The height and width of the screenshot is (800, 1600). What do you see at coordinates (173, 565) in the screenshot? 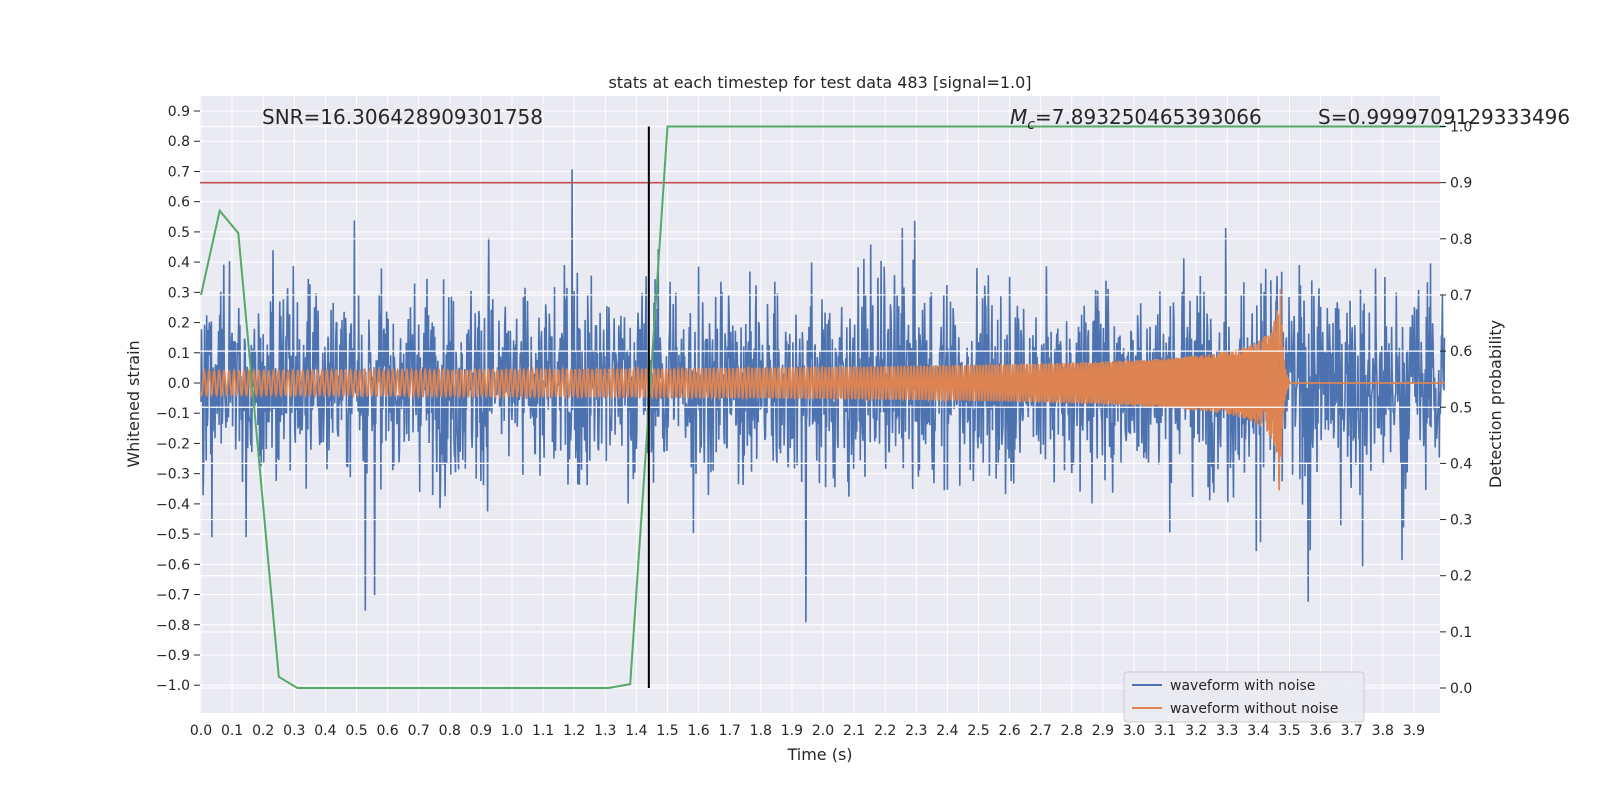
I see `y-tick-label: −0.6` at bounding box center [173, 565].